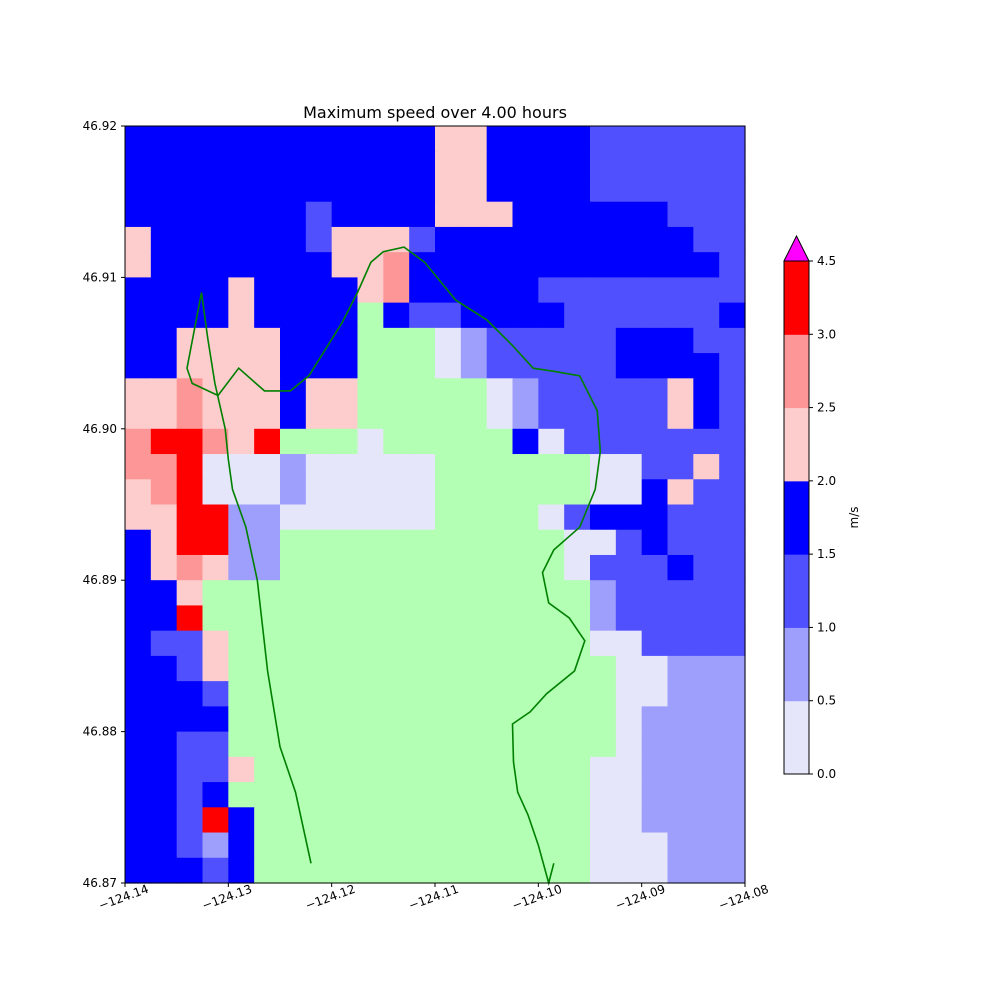  What do you see at coordinates (822, 507) in the screenshot?
I see `colorbar: 0.0 0.5 1.0 1.5 2.0 2.5 3.0 4.5 m/s` at bounding box center [822, 507].